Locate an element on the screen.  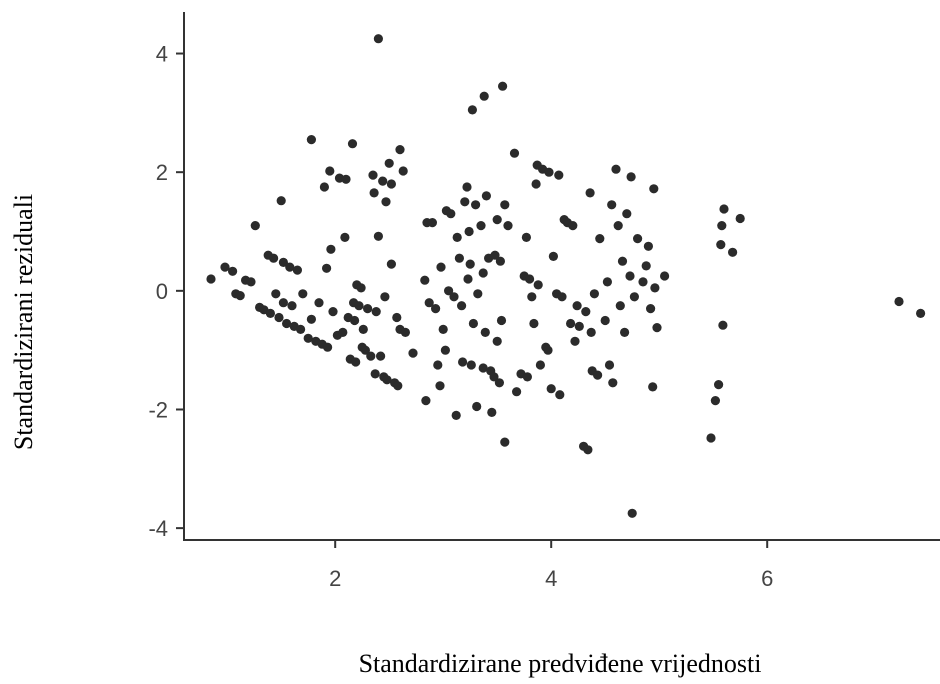
x-axis-ticks: 2 4 6 is located at coordinates (551, 565).